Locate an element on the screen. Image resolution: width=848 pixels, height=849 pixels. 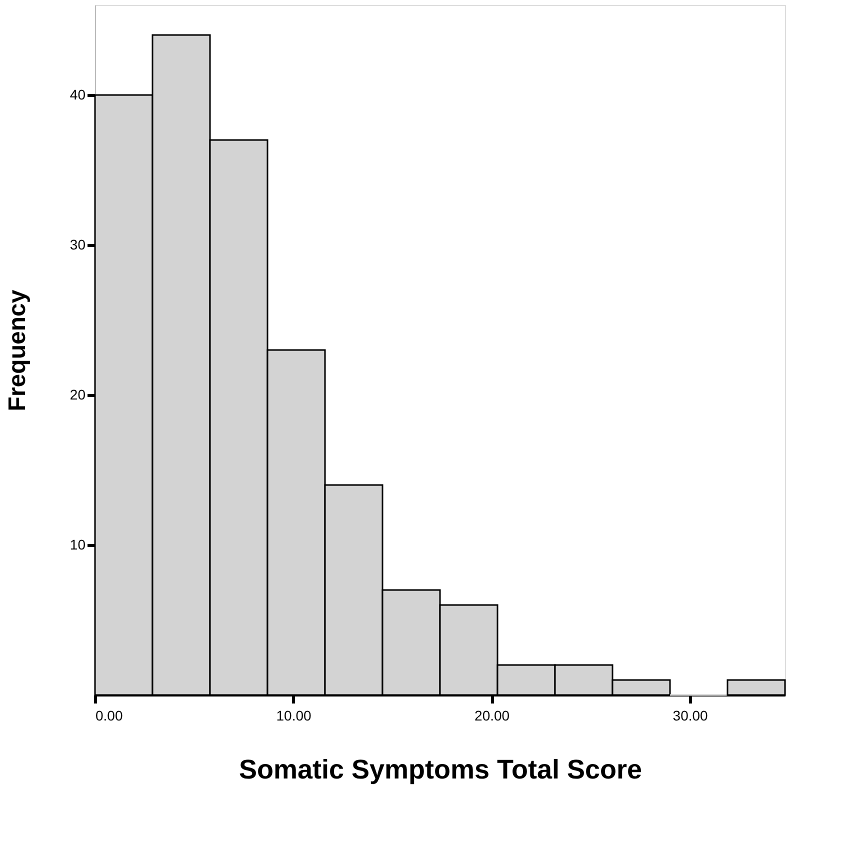
y-tick-label: 40 is located at coordinates (78, 94).